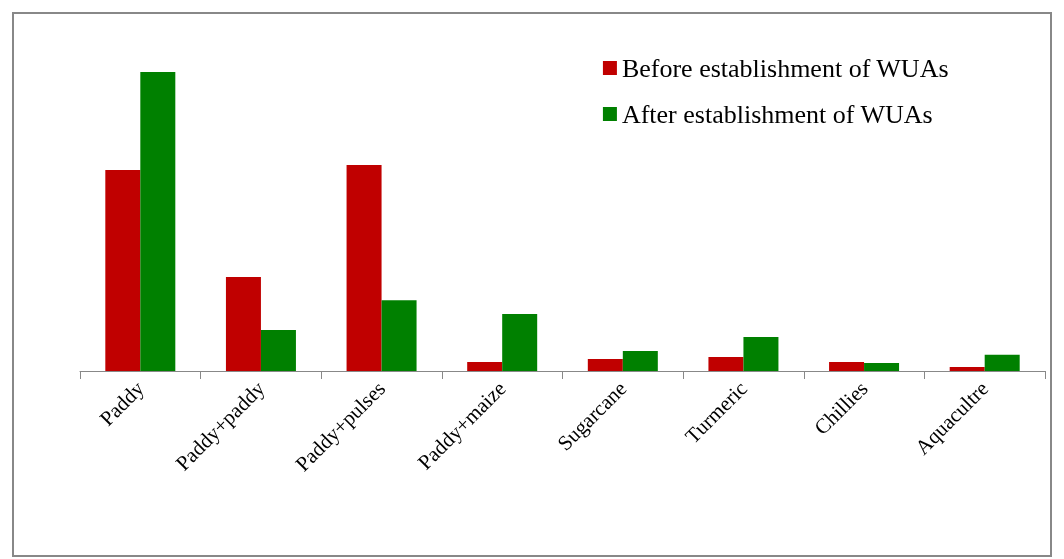 This screenshot has width=1064, height=559. What do you see at coordinates (785, 68) in the screenshot?
I see `legend-label: Before establishment of WUAs` at bounding box center [785, 68].